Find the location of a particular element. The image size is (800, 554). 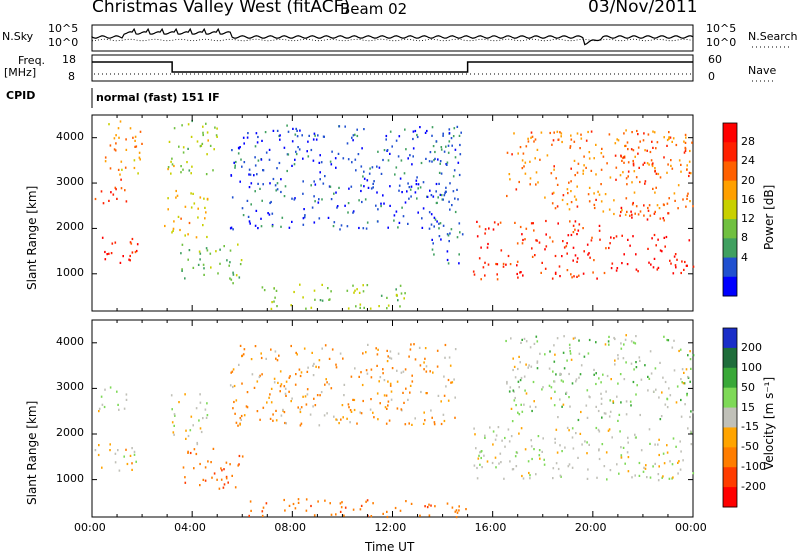

velocity-colorbar-segment is located at coordinates (730, 417).